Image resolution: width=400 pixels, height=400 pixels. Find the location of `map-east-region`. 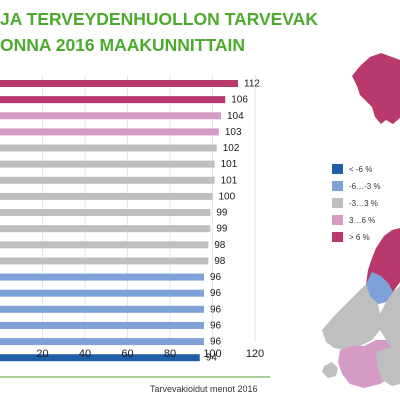

map-east-region is located at coordinates (390, 317).